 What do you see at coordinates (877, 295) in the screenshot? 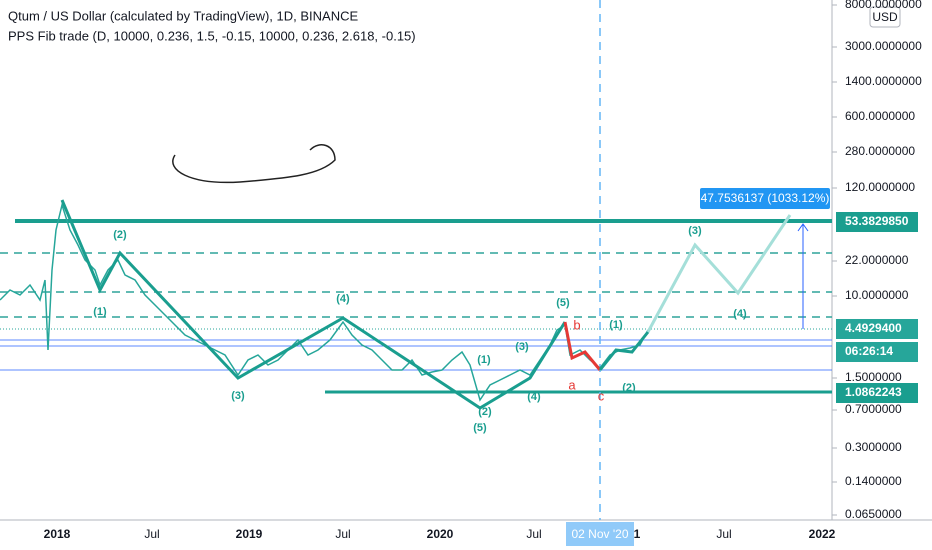
I see `price-label: 10.0000000` at bounding box center [877, 295].